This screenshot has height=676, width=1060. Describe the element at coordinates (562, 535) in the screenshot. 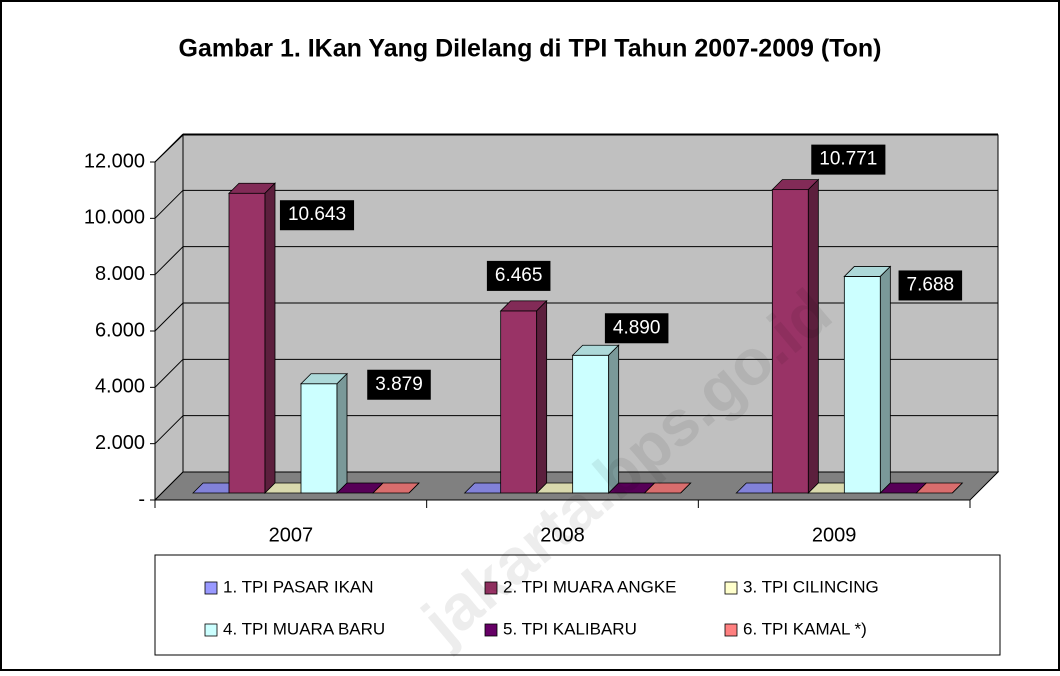

I see `x-tick-label: 2008` at that location.